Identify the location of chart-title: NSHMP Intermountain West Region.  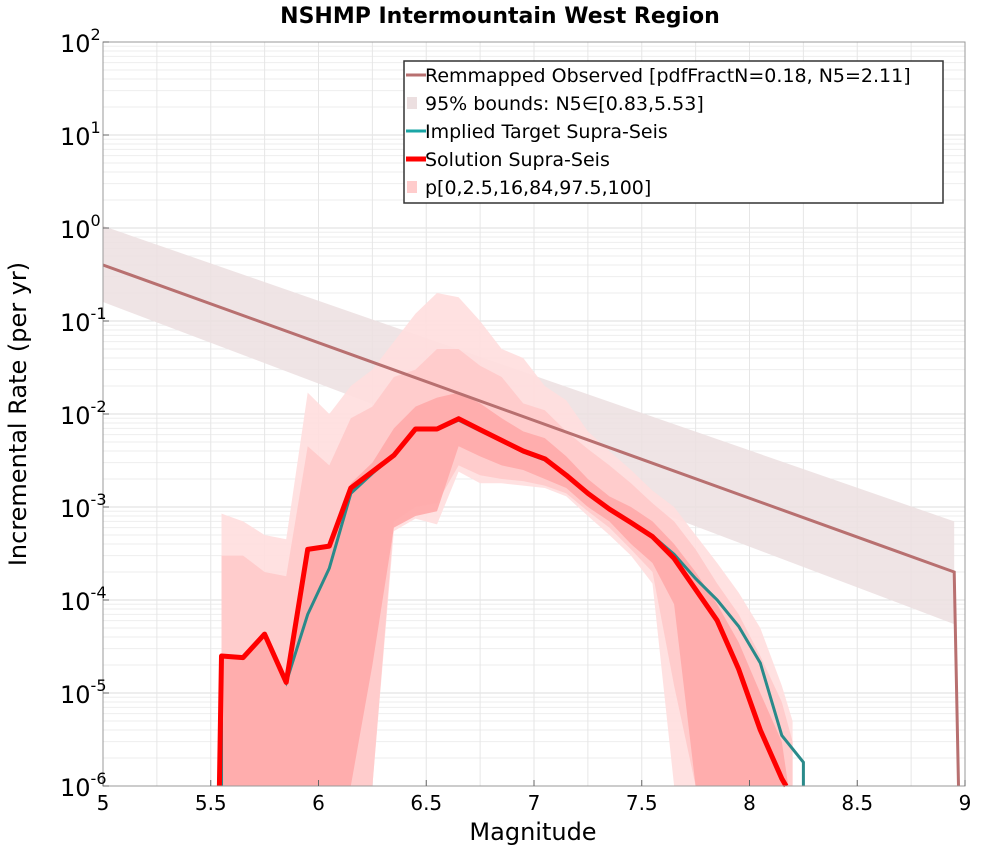
(500, 16).